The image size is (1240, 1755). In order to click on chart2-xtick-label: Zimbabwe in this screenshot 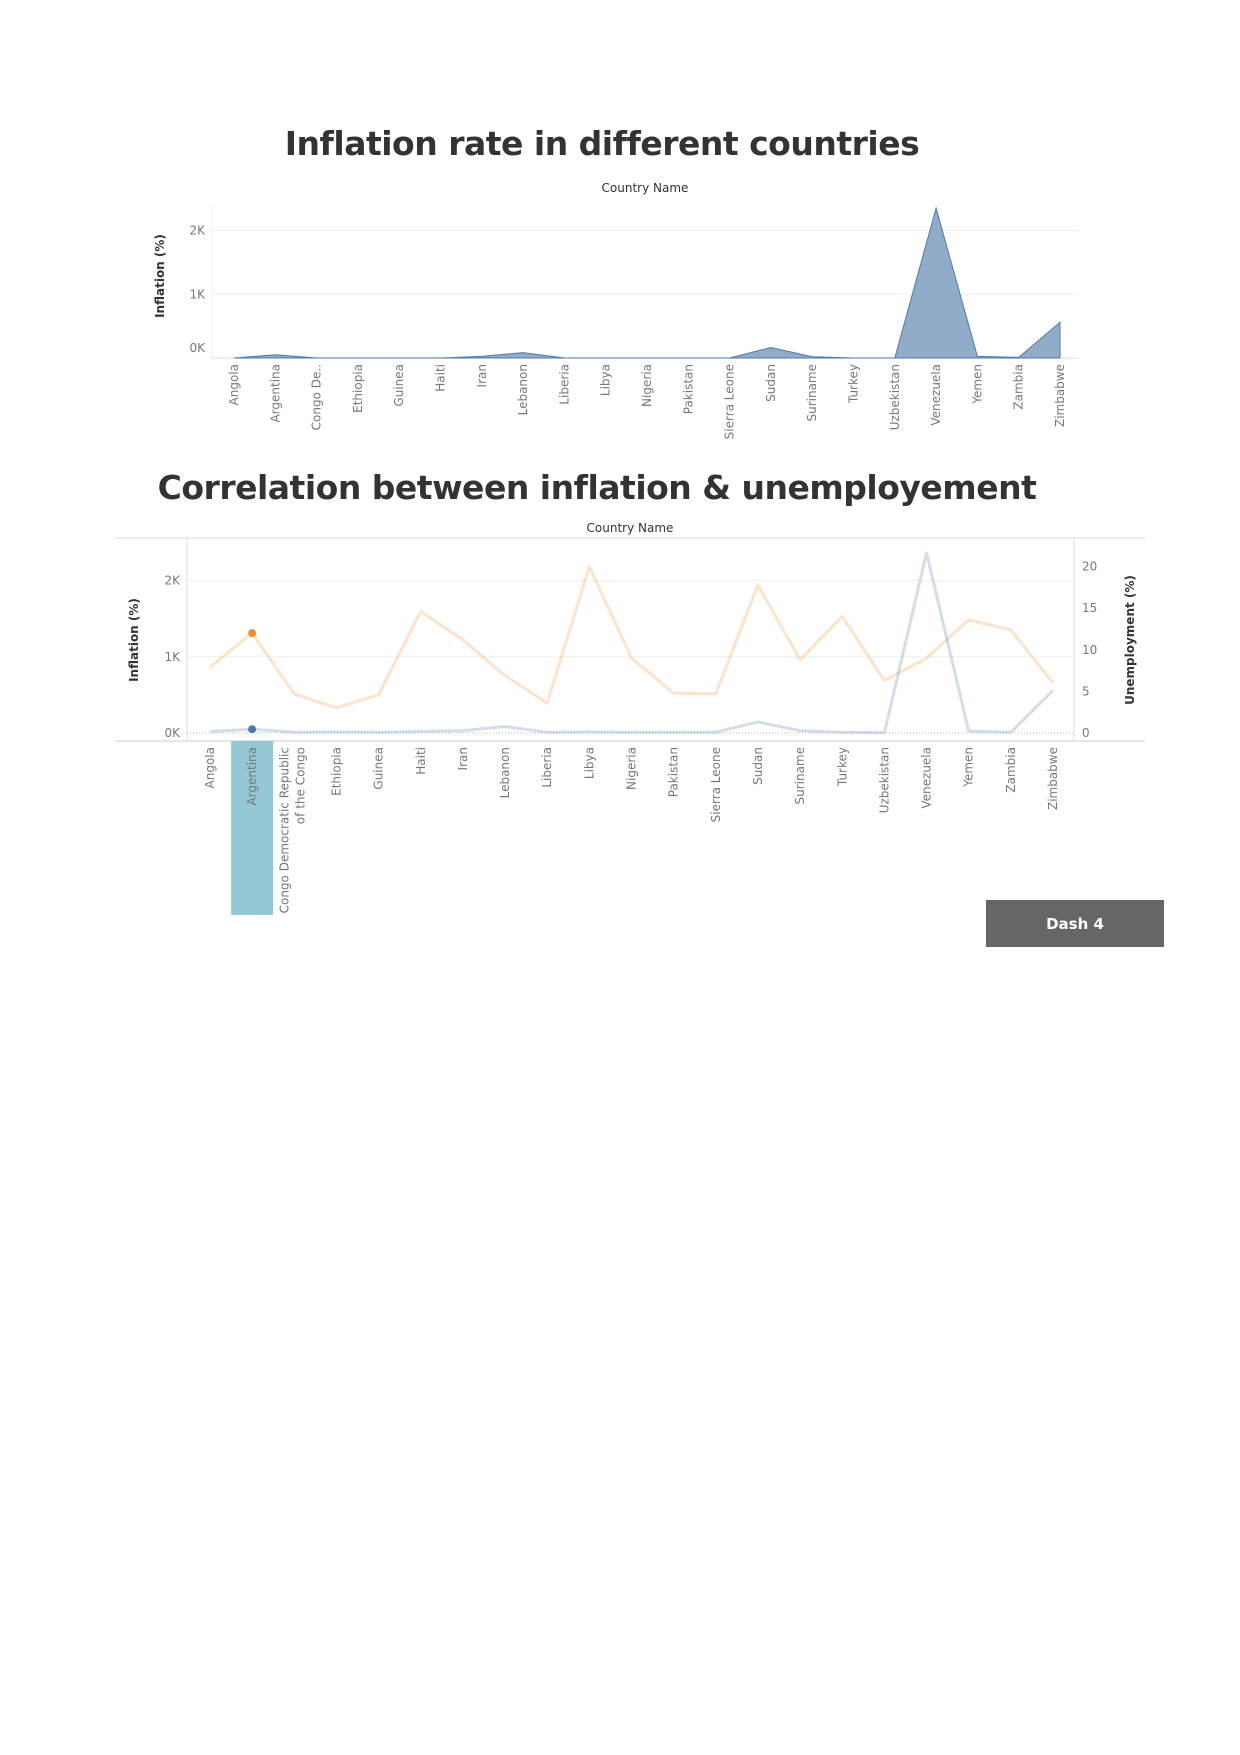, I will do `click(1053, 778)`.